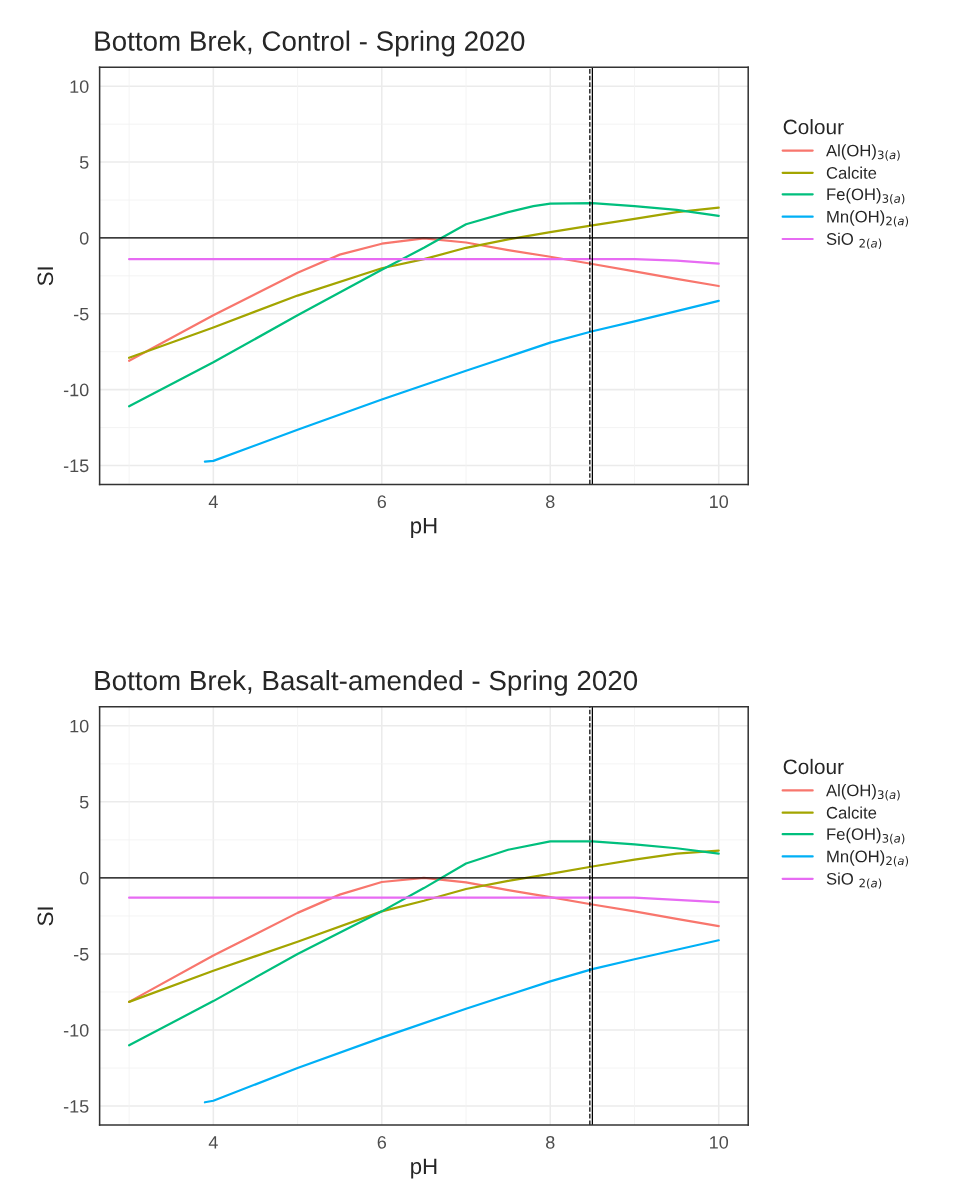  What do you see at coordinates (310, 43) in the screenshot?
I see `chart-title: Bottom Brek, Control - Spring 2020` at bounding box center [310, 43].